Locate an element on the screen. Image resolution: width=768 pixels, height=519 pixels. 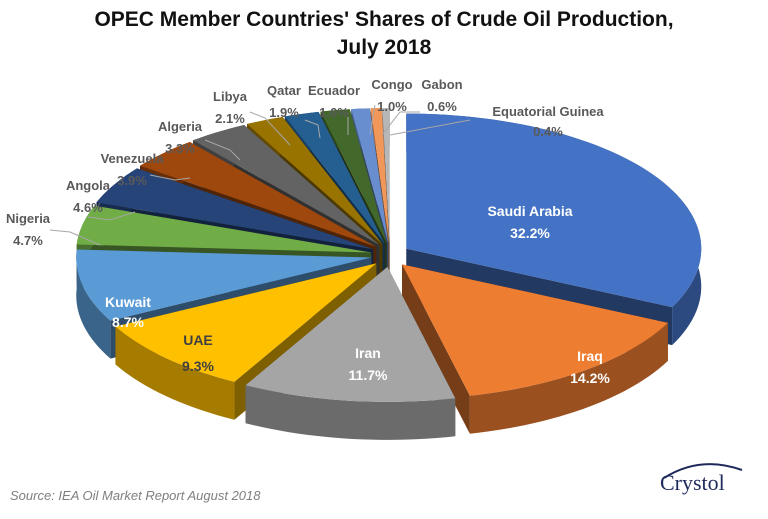
label-equatorial-guinea: Equatorial Guinea 0.4% is located at coordinates (548, 121).